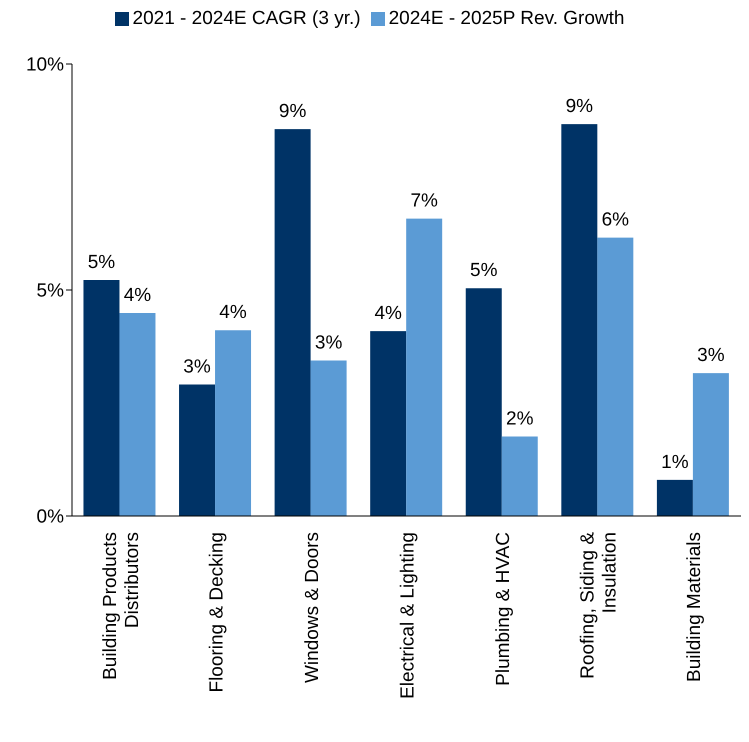 This screenshot has height=742, width=749. What do you see at coordinates (520, 419) in the screenshot?
I see `data-label: 2%` at bounding box center [520, 419].